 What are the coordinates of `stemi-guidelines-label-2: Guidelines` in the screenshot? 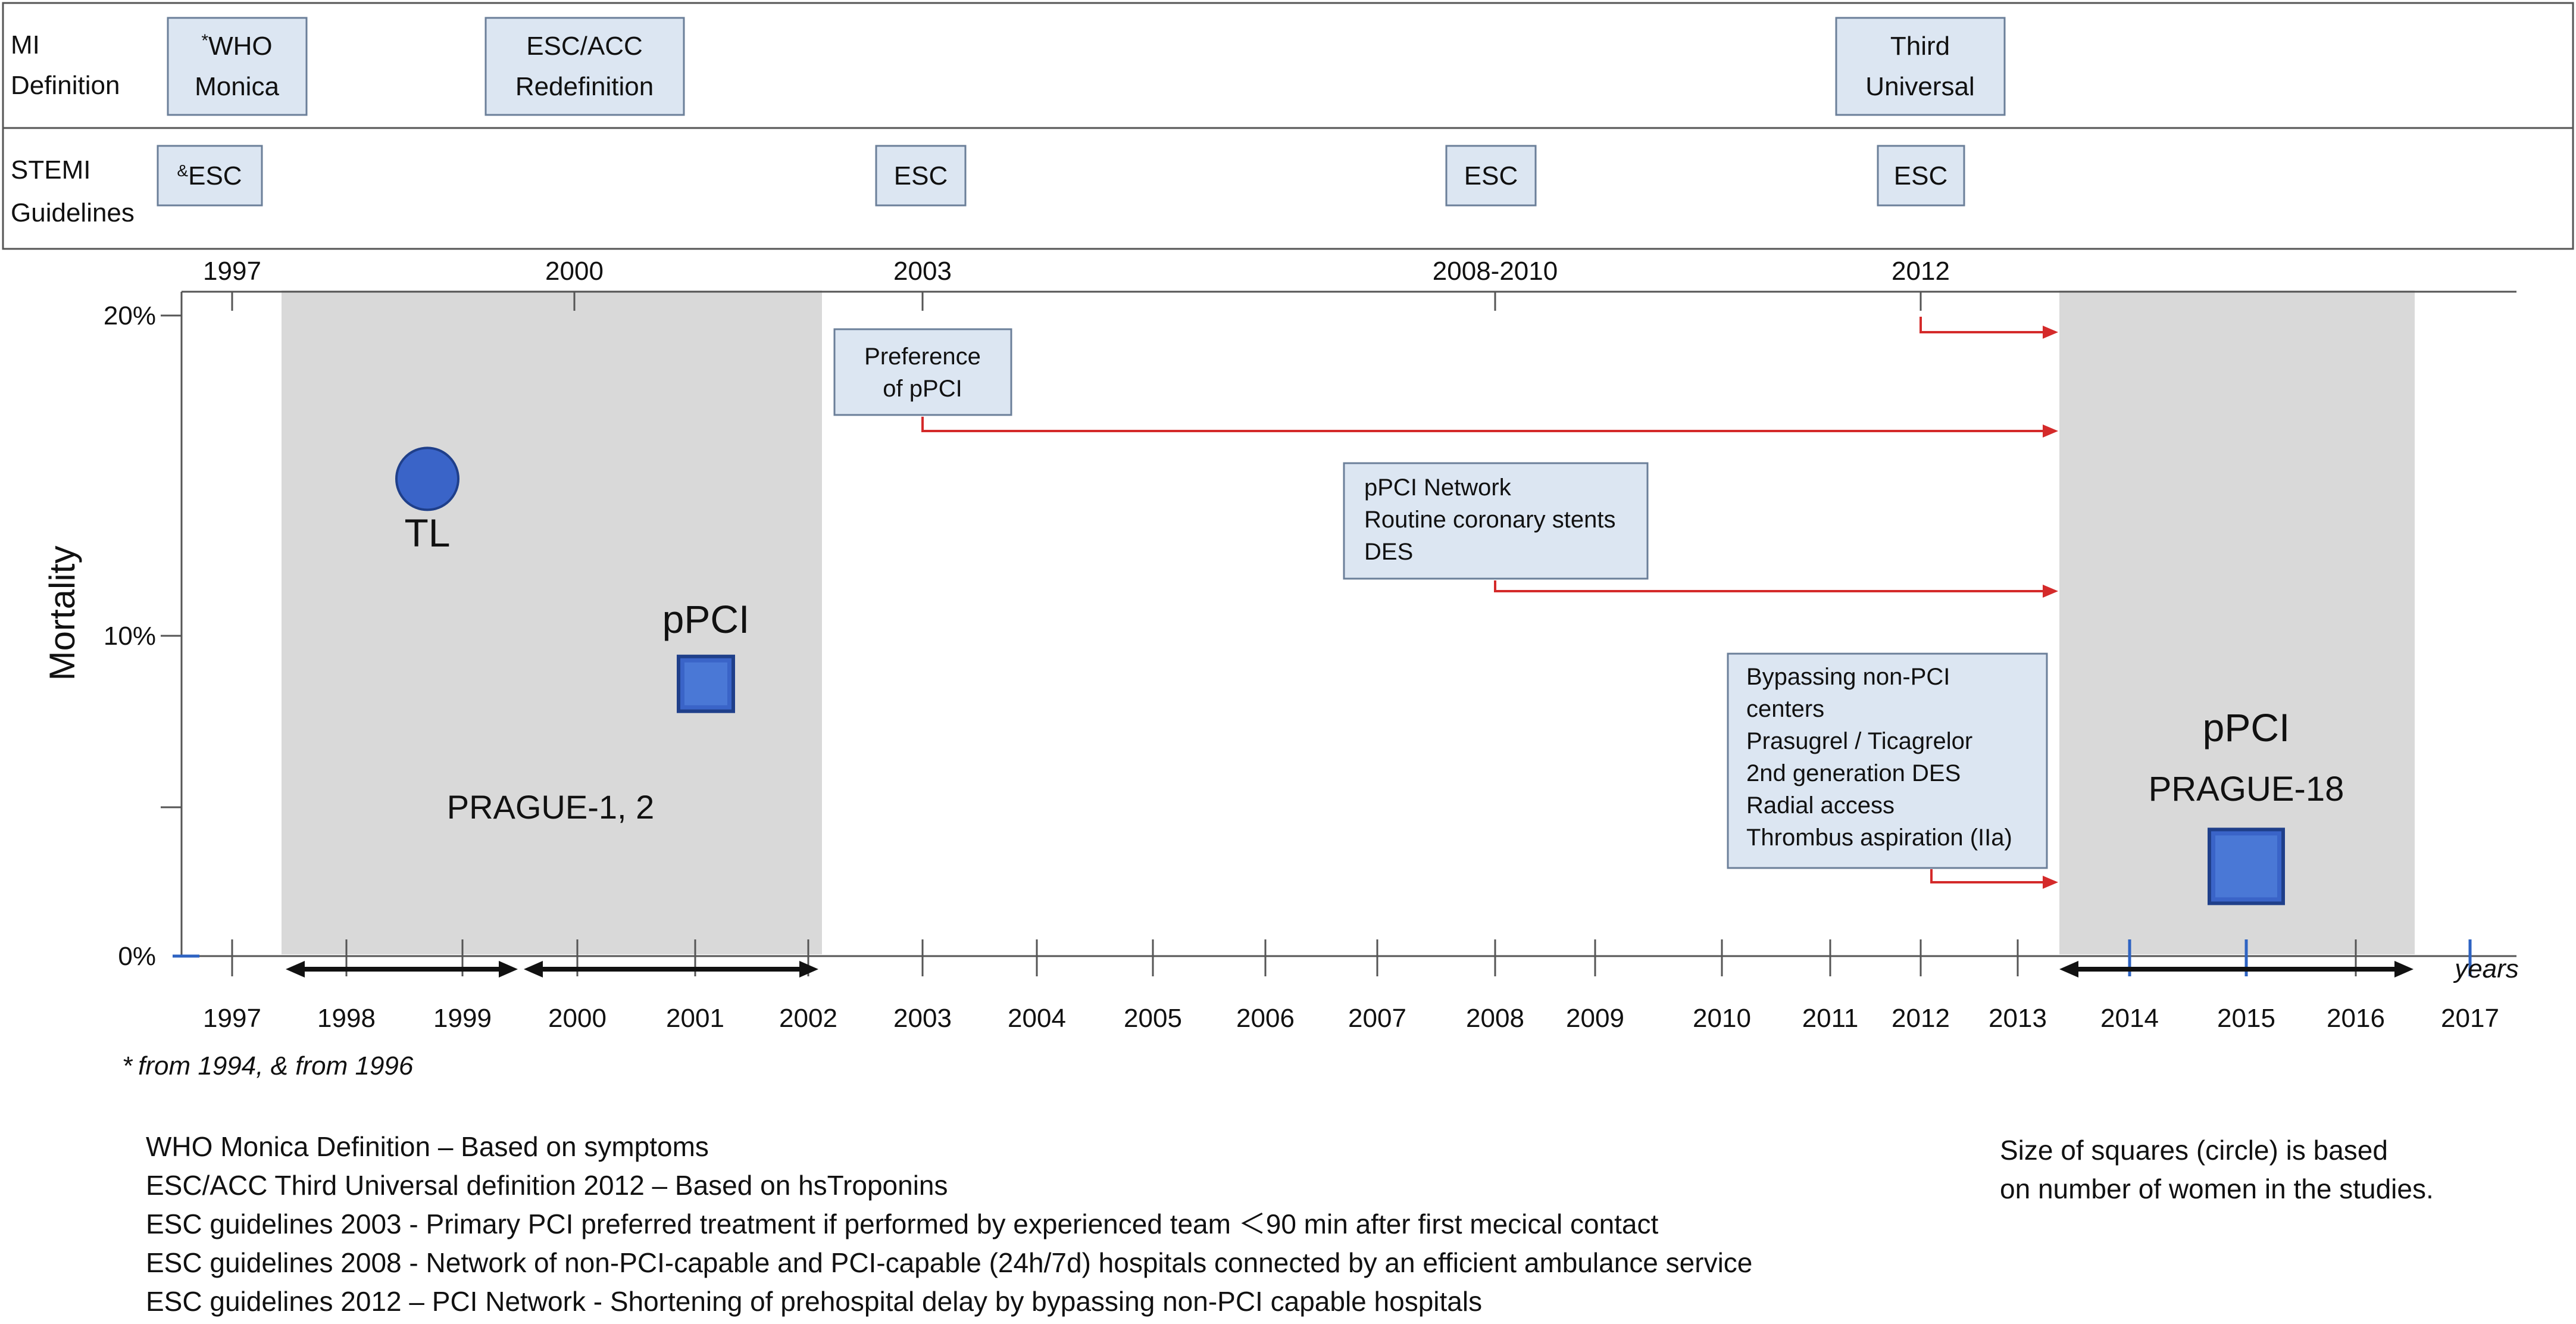 It's located at (73, 212).